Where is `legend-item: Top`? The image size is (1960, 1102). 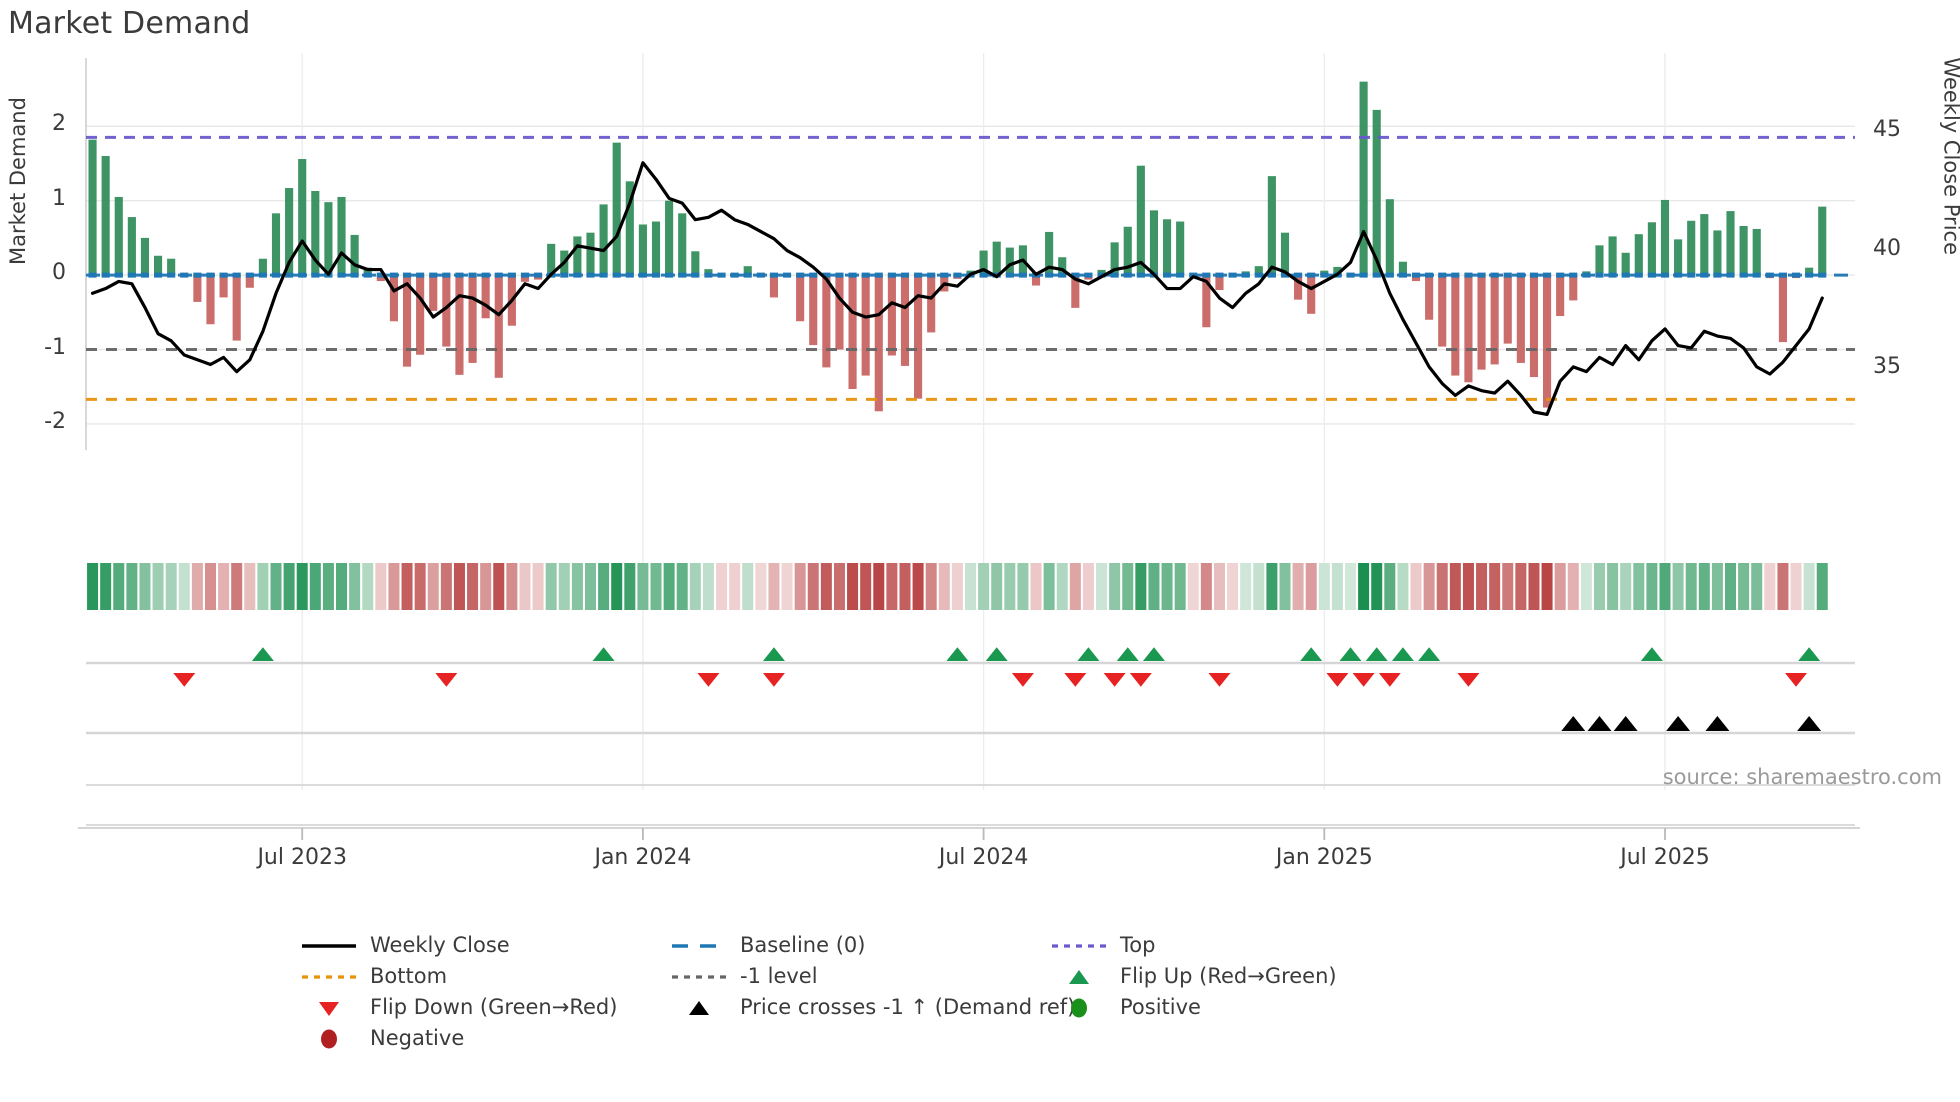 legend-item: Top is located at coordinates (1250, 946).